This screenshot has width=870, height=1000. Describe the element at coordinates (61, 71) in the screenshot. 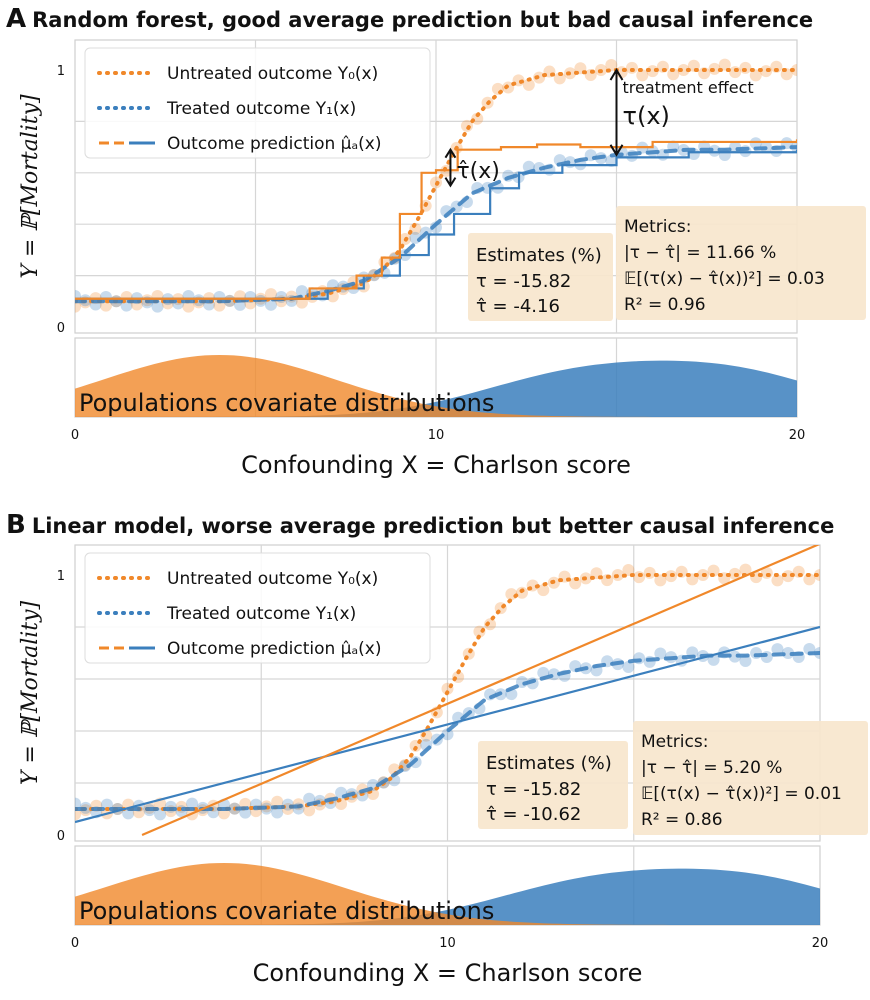

I see `y-tick-label: 1` at that location.